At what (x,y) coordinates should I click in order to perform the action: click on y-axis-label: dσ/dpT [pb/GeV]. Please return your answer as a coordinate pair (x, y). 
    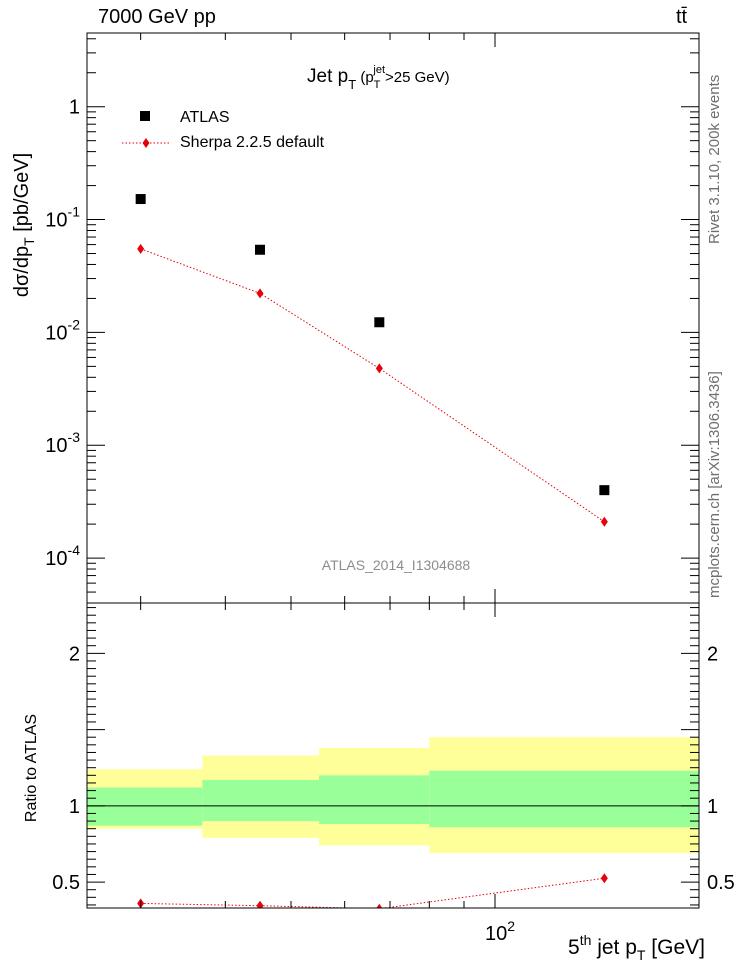
    Looking at the image, I should click on (24, 225).